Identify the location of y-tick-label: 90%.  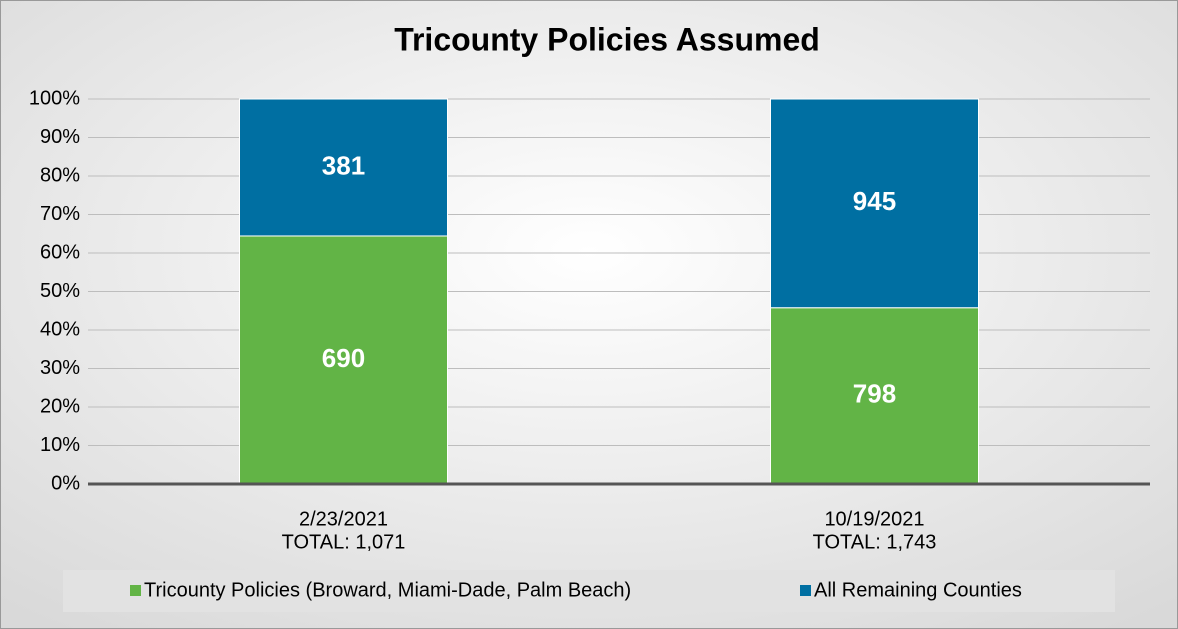
(60, 137).